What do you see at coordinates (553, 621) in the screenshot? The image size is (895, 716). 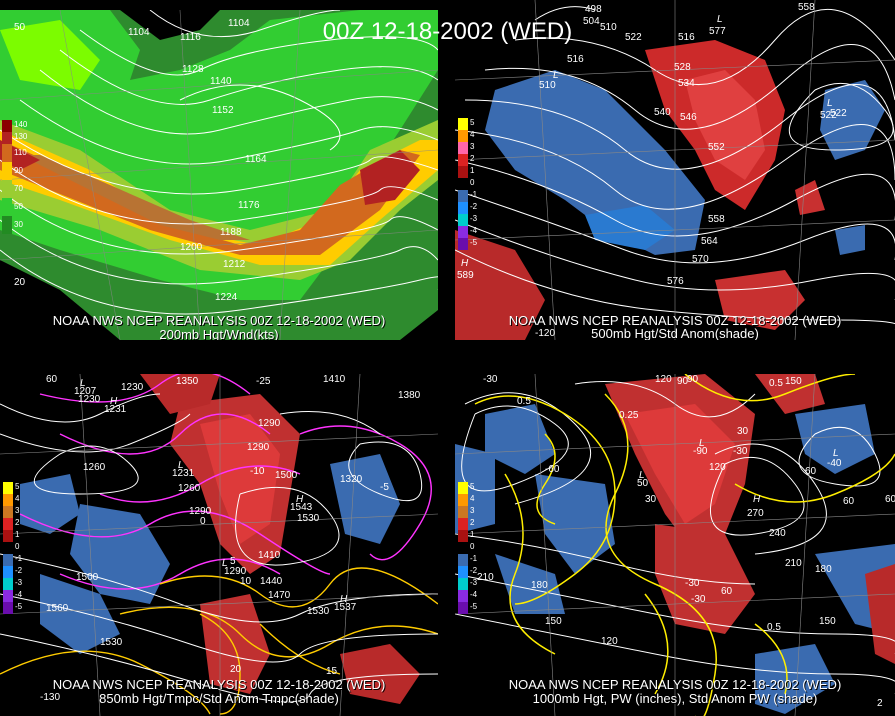 I see `contour-label: 150` at bounding box center [553, 621].